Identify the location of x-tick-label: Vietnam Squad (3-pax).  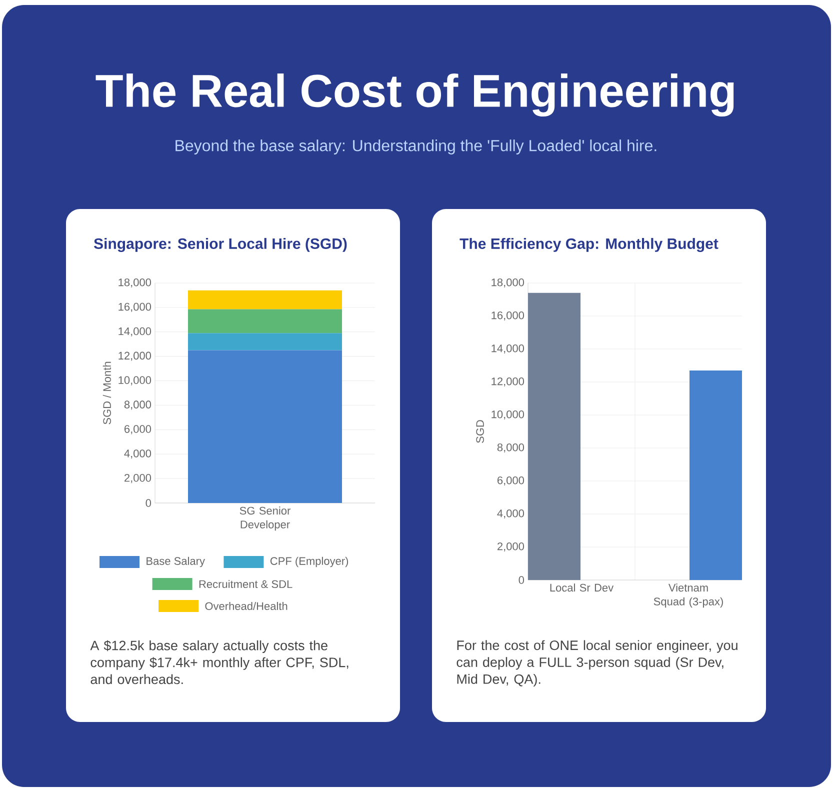
(688, 596).